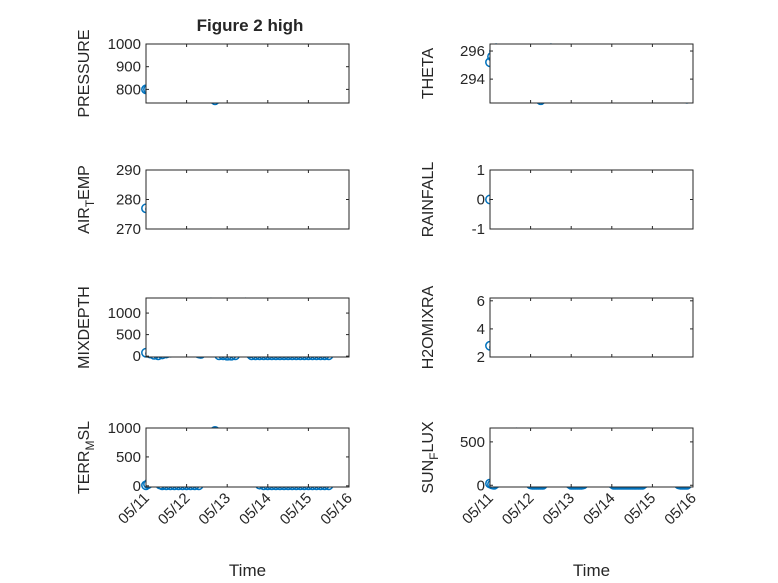 The width and height of the screenshot is (778, 583). I want to click on y-axis-label: TERRMSL, so click(86, 457).